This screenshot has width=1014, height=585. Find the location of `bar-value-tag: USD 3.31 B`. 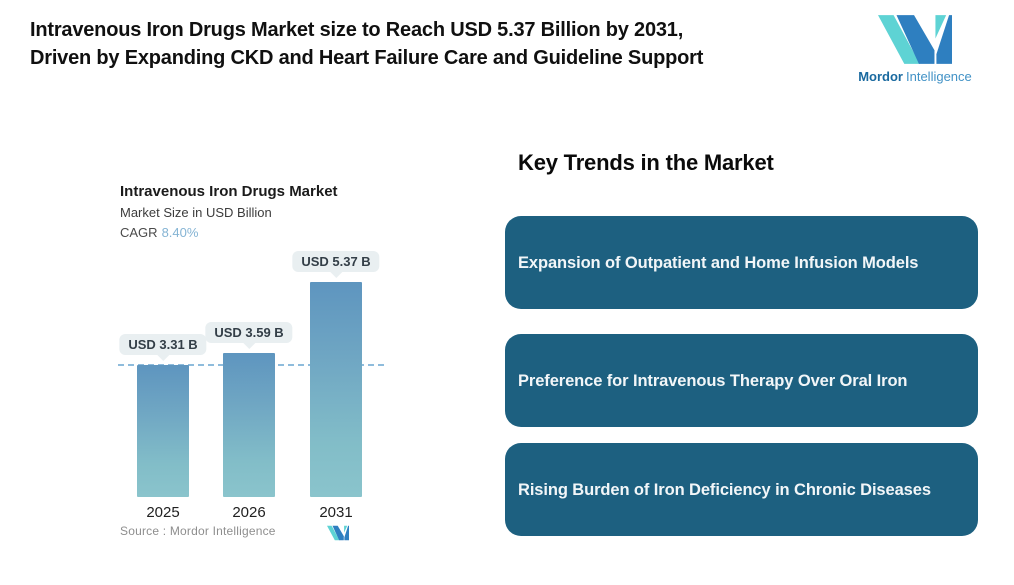

bar-value-tag: USD 3.31 B is located at coordinates (163, 344).